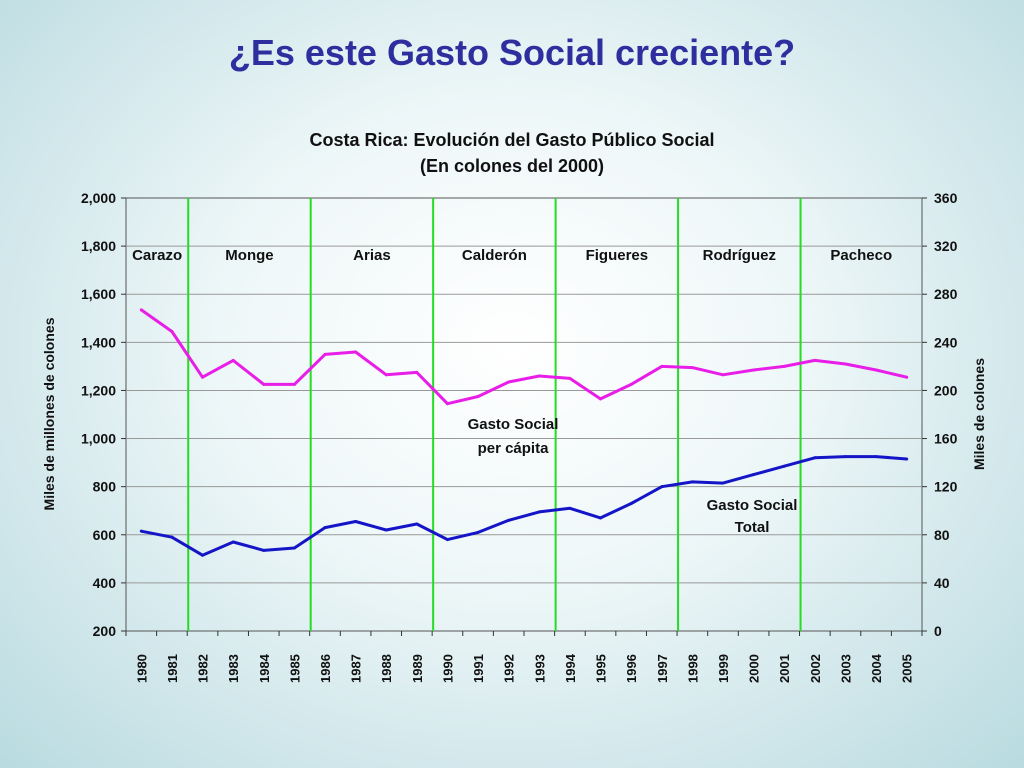 This screenshot has height=768, width=1024. Describe the element at coordinates (233, 668) in the screenshot. I see `x-tick-label: 1983` at that location.